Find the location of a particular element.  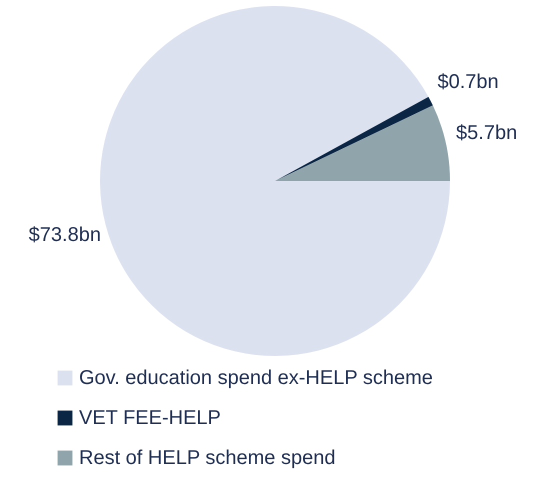

data-label: $73.8bn is located at coordinates (64, 235).